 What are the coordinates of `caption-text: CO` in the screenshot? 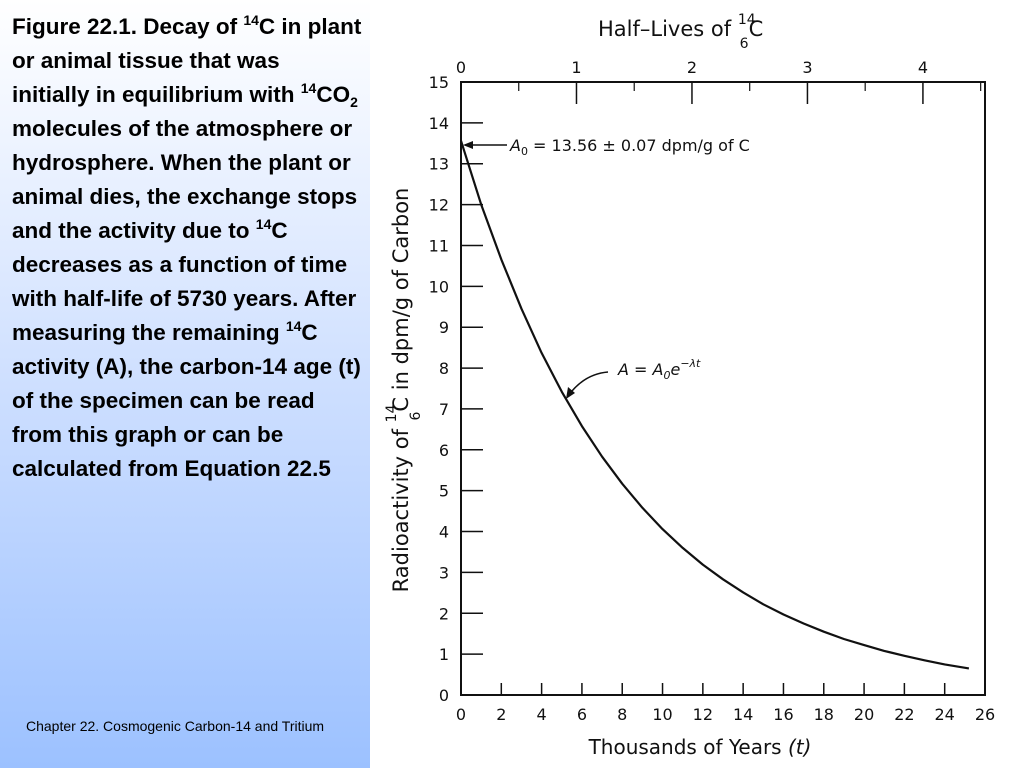 It's located at (333, 94).